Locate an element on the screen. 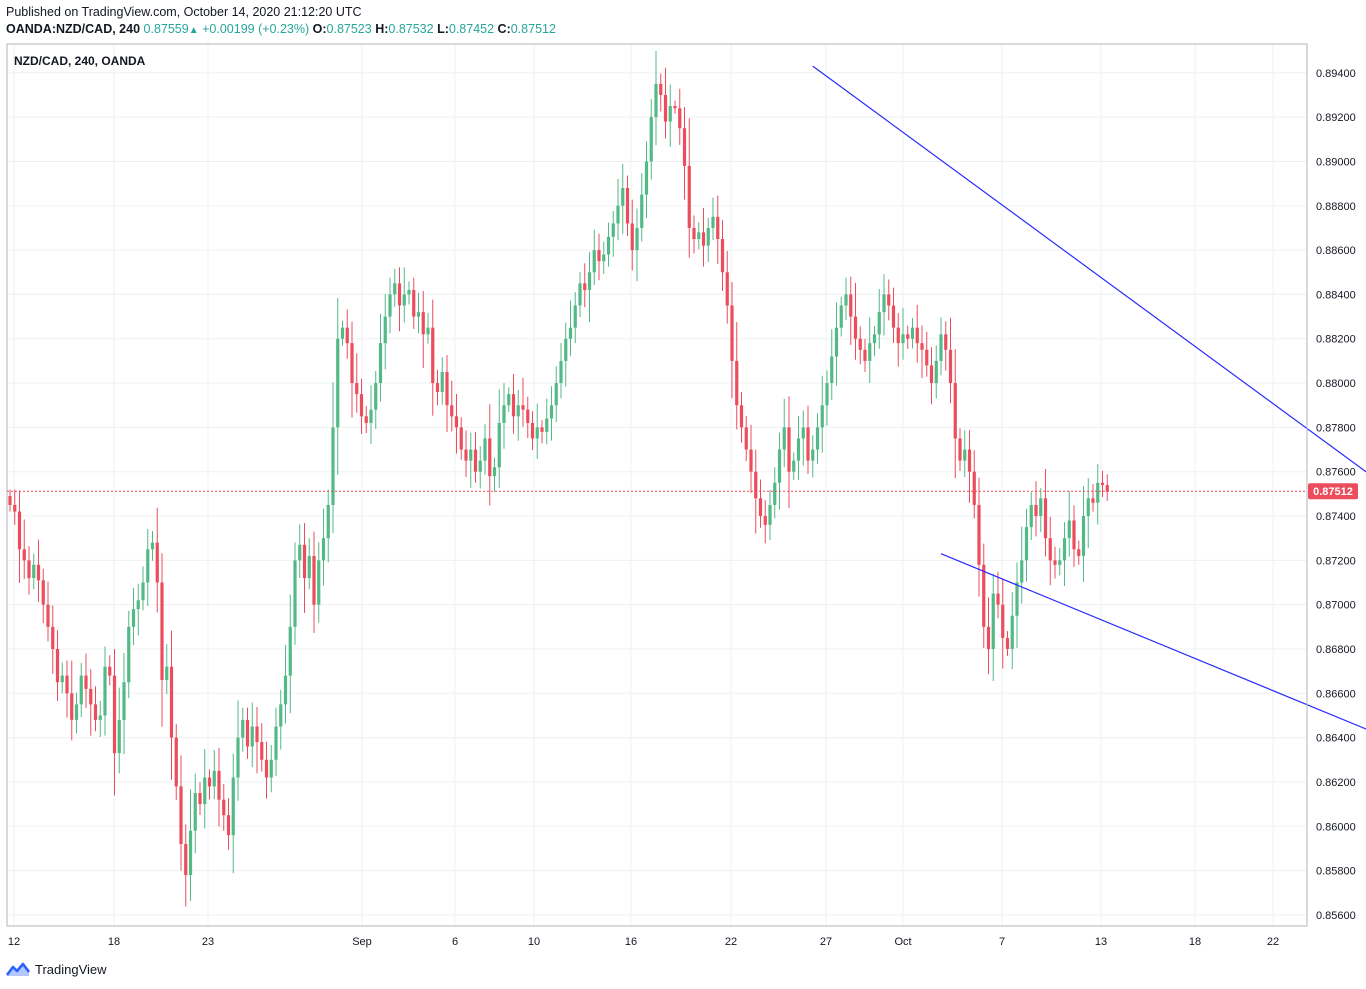 This screenshot has width=1366, height=989. y-tick-label: 0.88000 is located at coordinates (1336, 384).